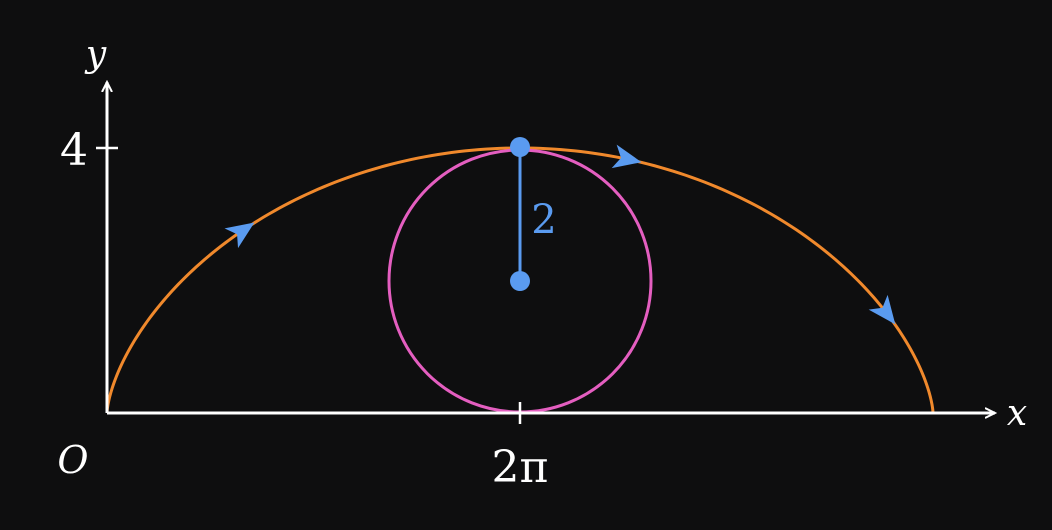  What do you see at coordinates (74, 150) in the screenshot?
I see `y-tick-label: 4` at bounding box center [74, 150].